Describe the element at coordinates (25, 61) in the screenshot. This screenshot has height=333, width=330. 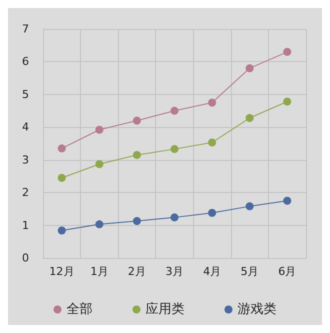
I see `y-tick-label: 6` at that location.